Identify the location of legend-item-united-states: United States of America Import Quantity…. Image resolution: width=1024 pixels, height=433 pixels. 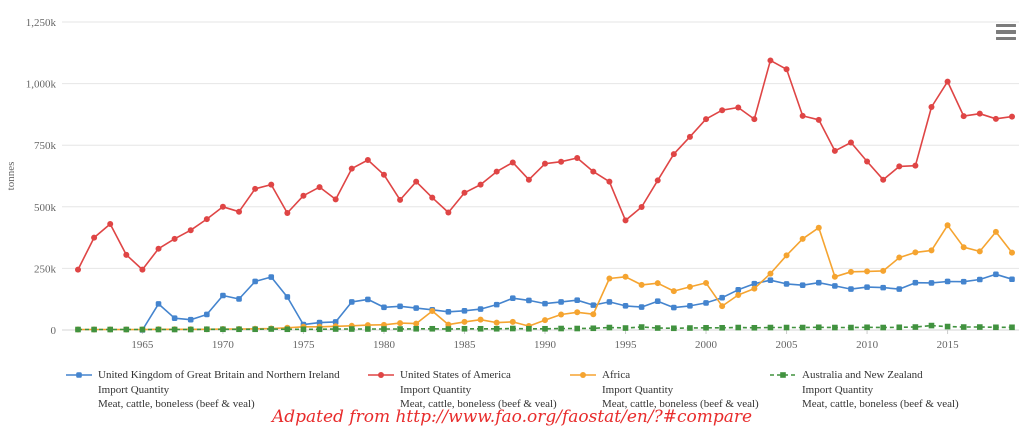
(462, 390).